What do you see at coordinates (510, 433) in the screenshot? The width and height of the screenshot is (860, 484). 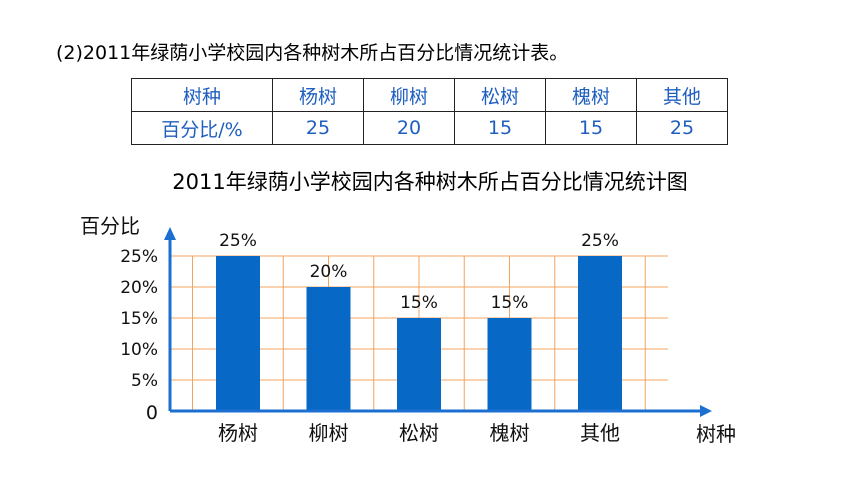 I see `x-tick-label: 槐树` at bounding box center [510, 433].